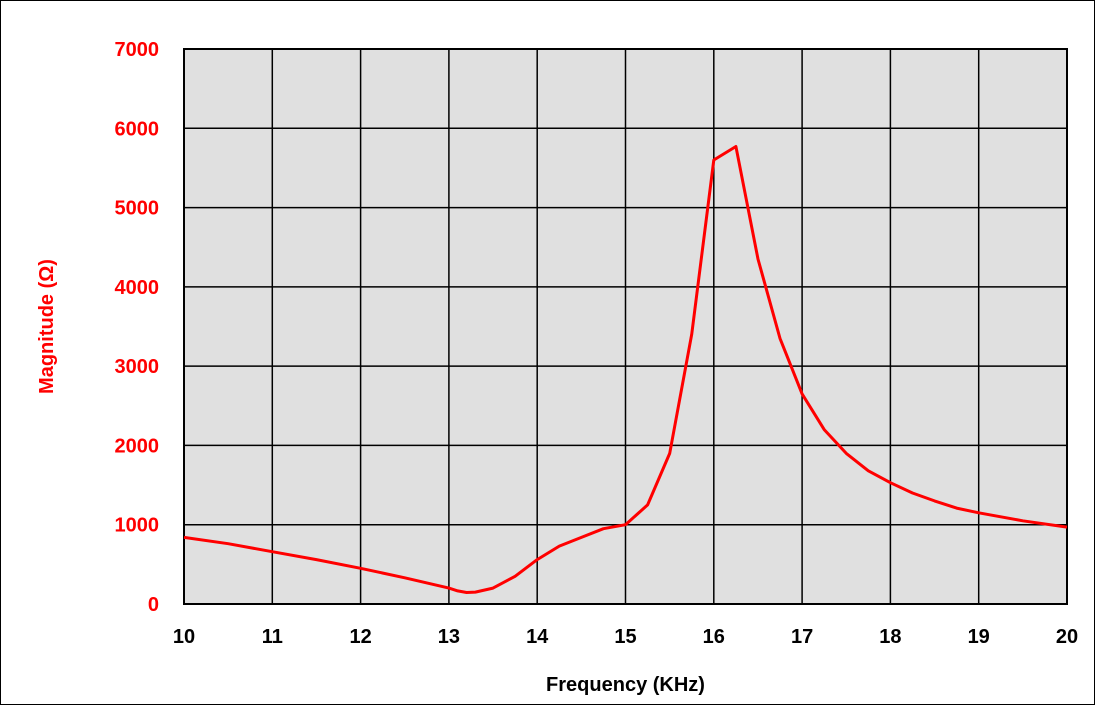 The width and height of the screenshot is (1100, 711). What do you see at coordinates (979, 637) in the screenshot?
I see `x-tick-label: 19` at bounding box center [979, 637].